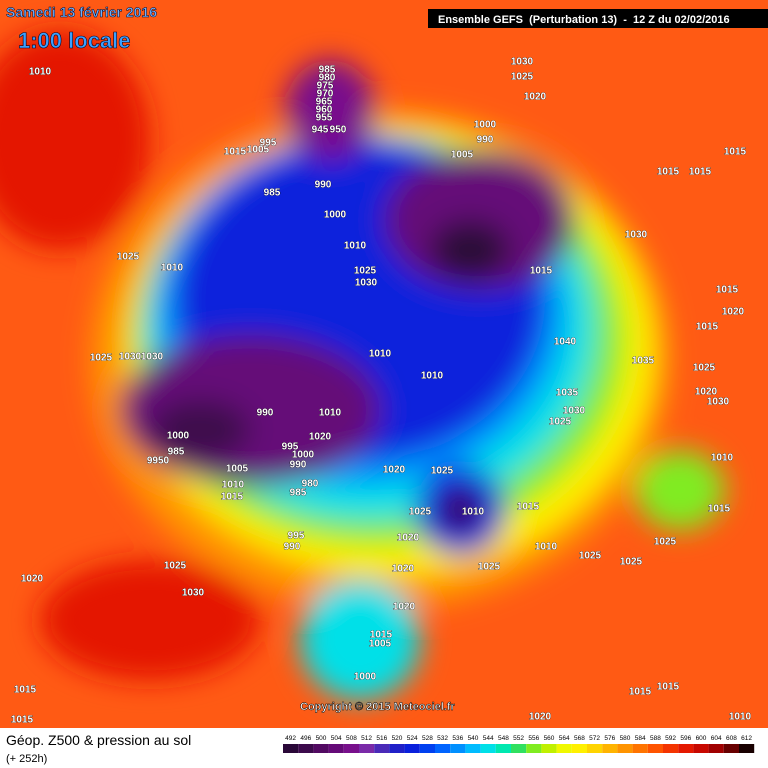  I want to click on isobar-label: 960, so click(324, 110).